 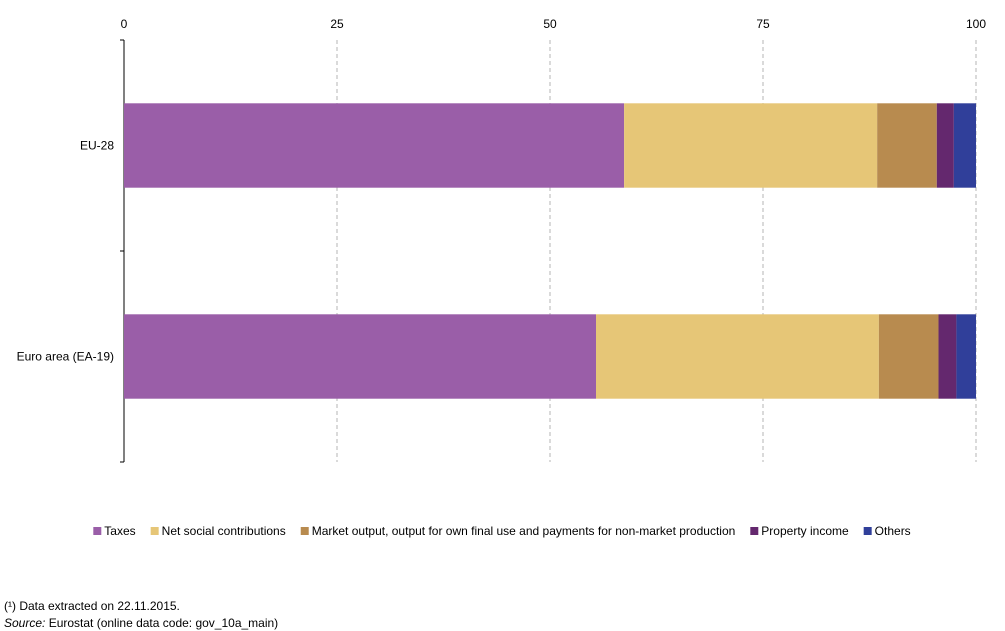 What do you see at coordinates (124, 24) in the screenshot?
I see `x-tick-label-0: 0` at bounding box center [124, 24].